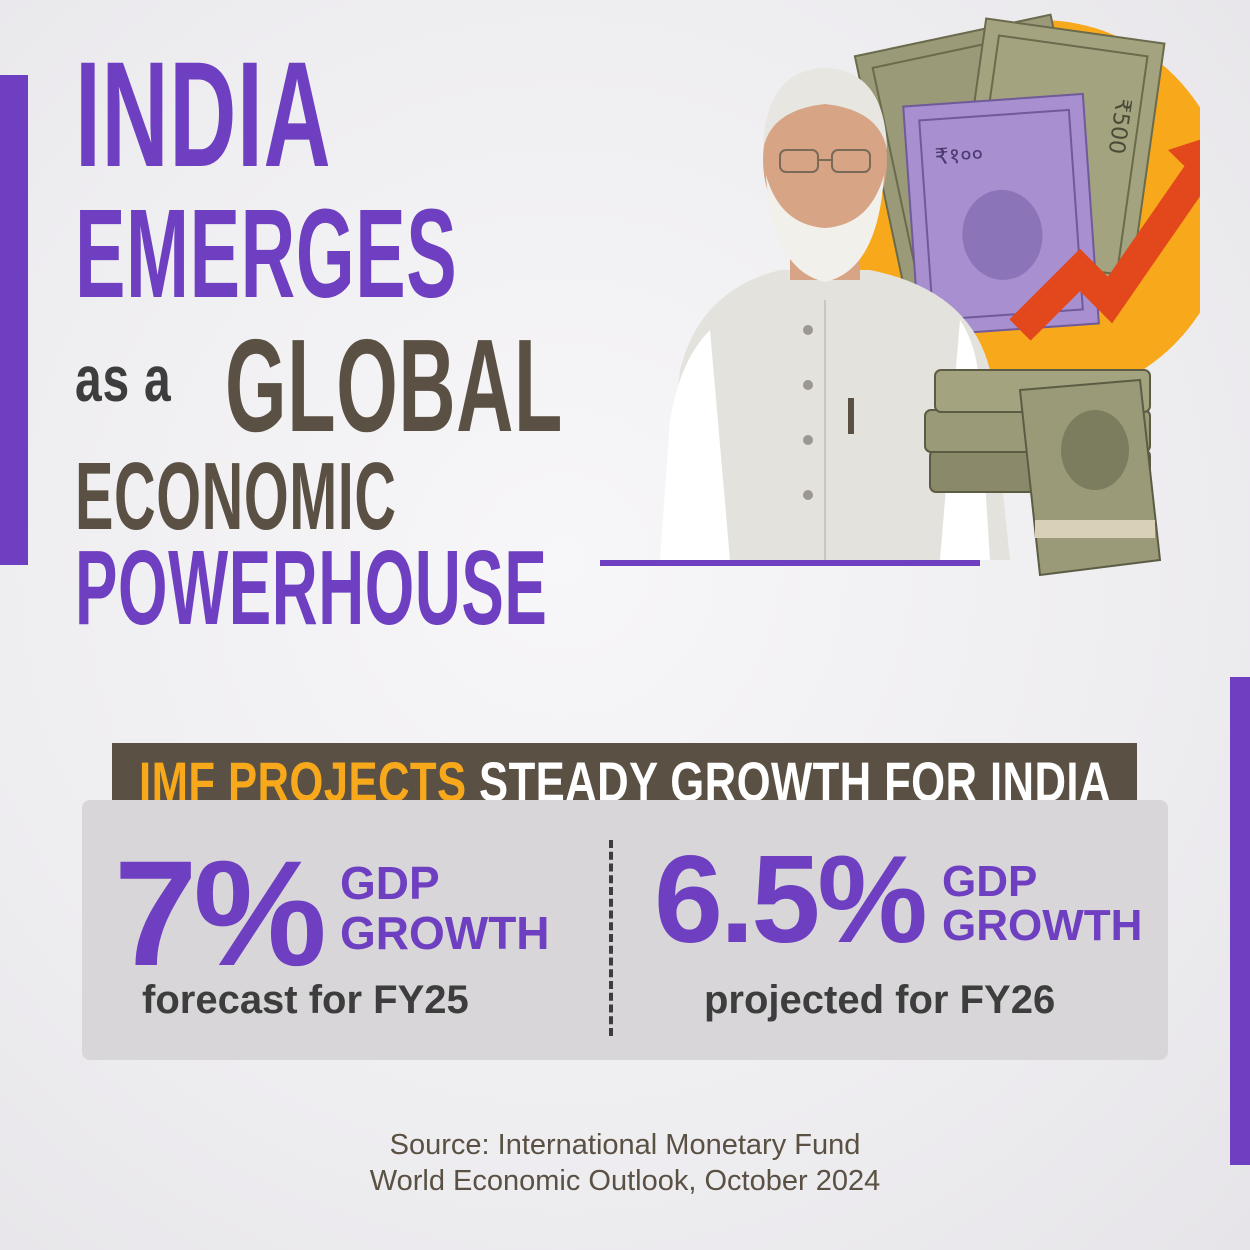 The height and width of the screenshot is (1250, 1250). I want to click on person-icon, so click(835, 314).